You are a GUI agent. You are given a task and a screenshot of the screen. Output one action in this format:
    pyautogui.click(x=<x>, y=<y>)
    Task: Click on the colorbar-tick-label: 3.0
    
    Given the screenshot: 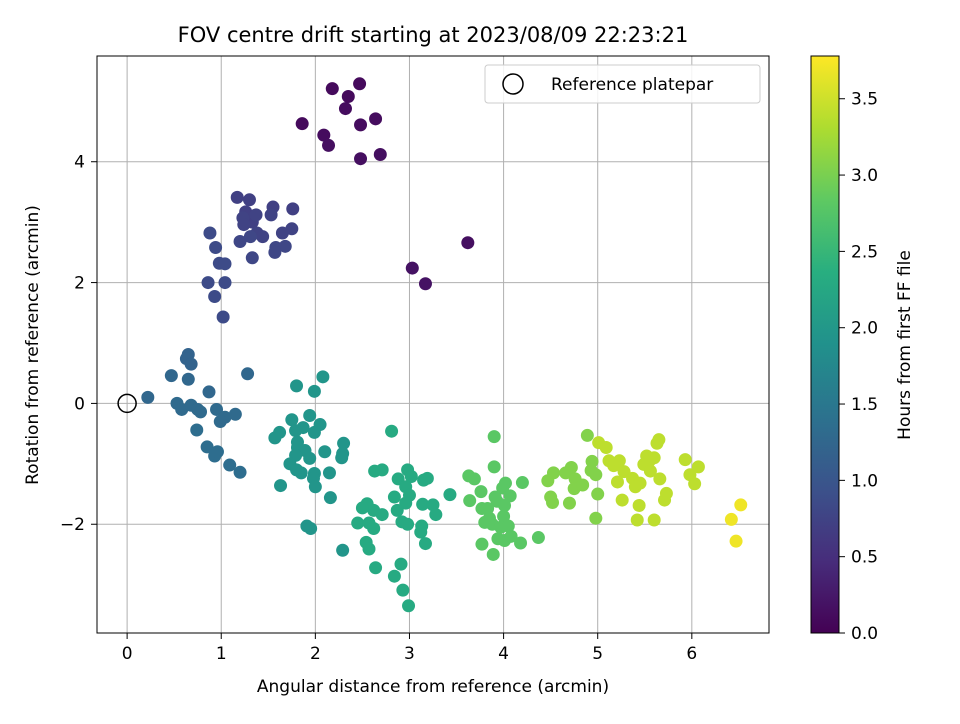 What is the action you would take?
    pyautogui.click(x=864, y=176)
    